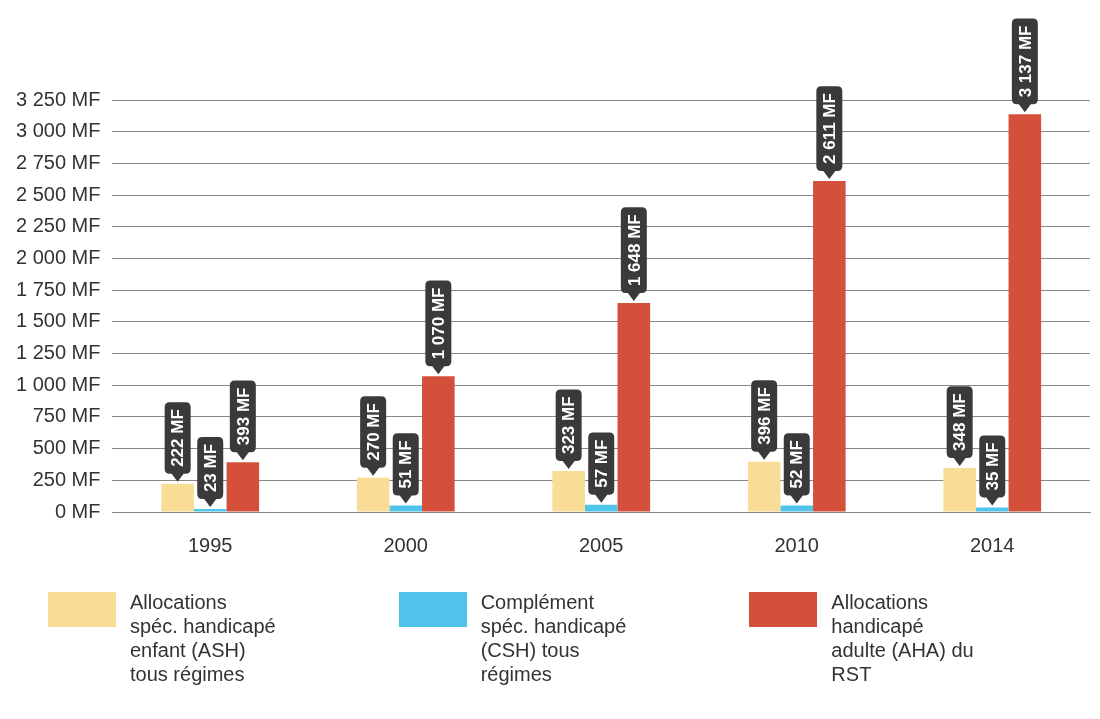 The width and height of the screenshot is (1100, 719). What do you see at coordinates (439, 323) in the screenshot?
I see `data-label: 1 070 MF` at bounding box center [439, 323].